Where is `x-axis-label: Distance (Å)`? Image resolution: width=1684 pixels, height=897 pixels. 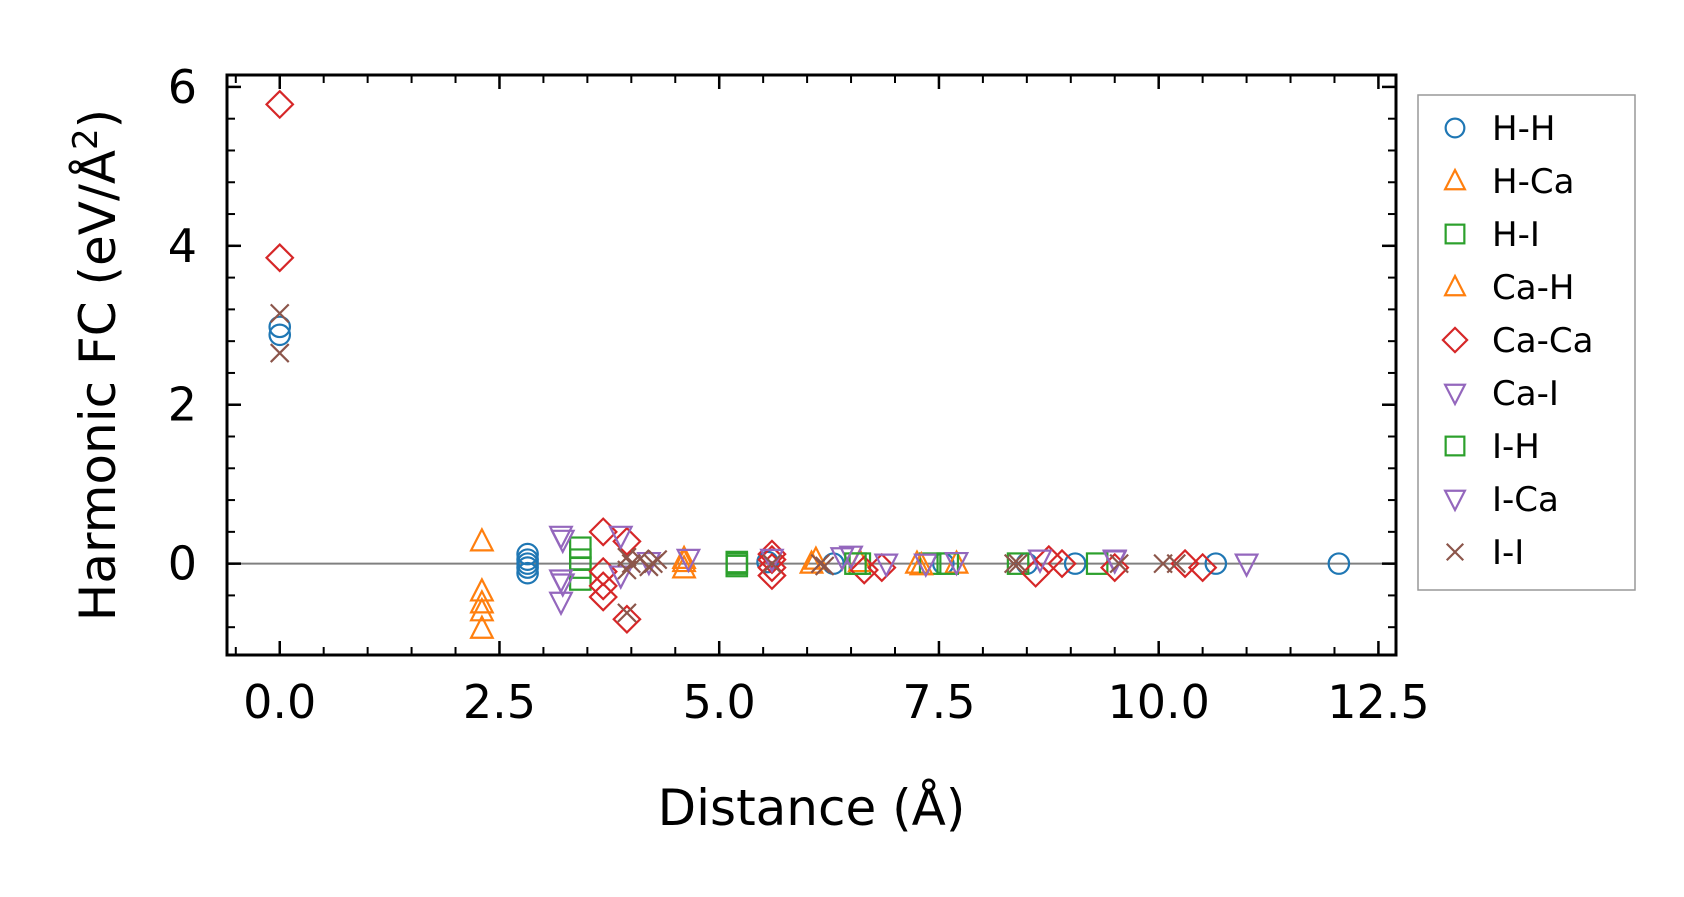
x-axis-label: Distance (Å) is located at coordinates (812, 808).